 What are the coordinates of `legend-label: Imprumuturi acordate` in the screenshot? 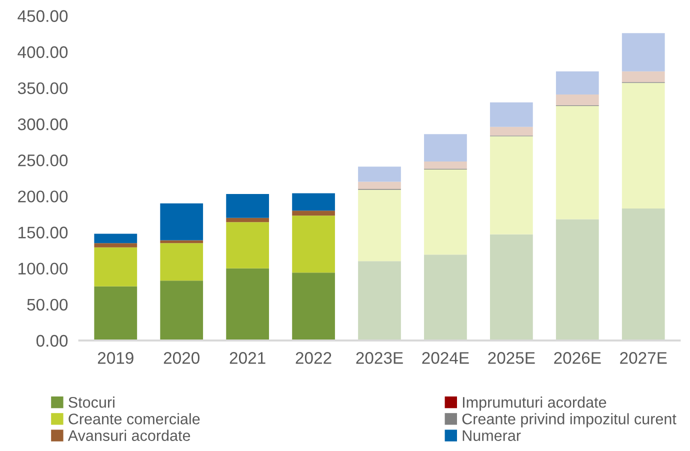 It's located at (534, 403).